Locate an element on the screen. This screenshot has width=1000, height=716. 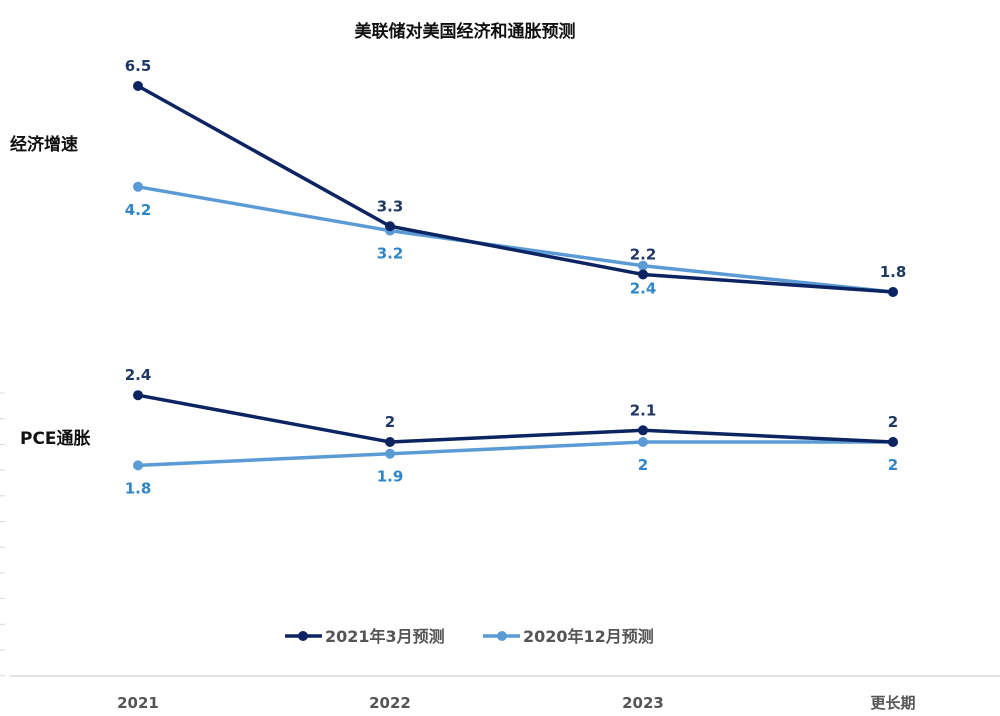
x-tick-label: 2021 is located at coordinates (138, 703).